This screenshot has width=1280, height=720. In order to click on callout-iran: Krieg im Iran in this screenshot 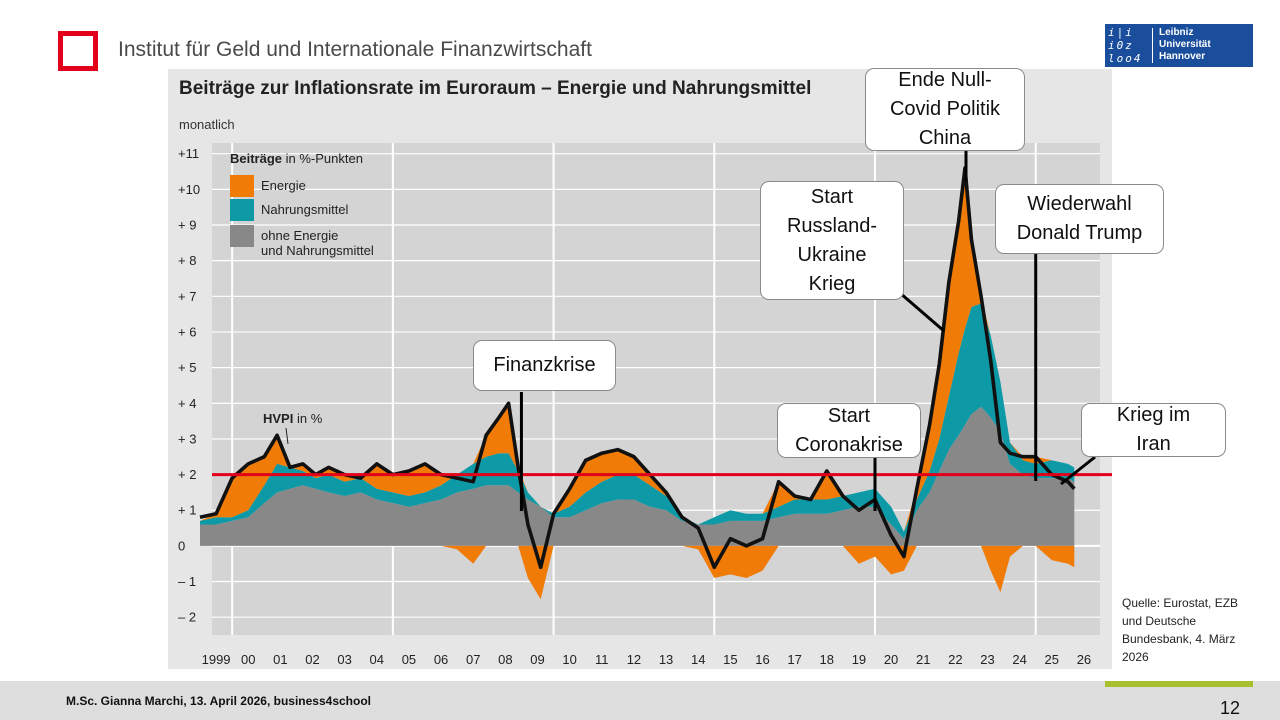, I will do `click(1153, 430)`.